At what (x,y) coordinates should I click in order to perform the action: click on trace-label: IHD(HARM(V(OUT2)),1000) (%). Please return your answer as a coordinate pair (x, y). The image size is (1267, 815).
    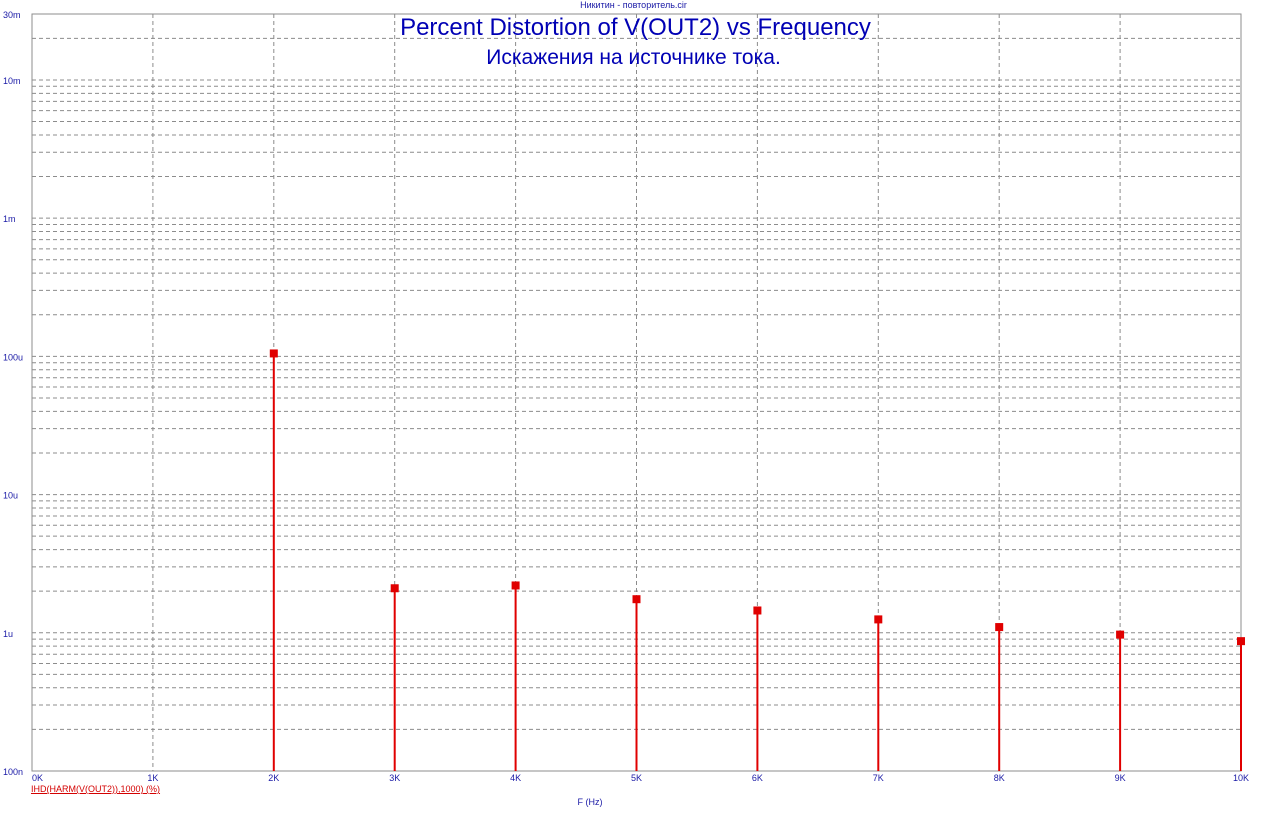
    Looking at the image, I should click on (96, 789).